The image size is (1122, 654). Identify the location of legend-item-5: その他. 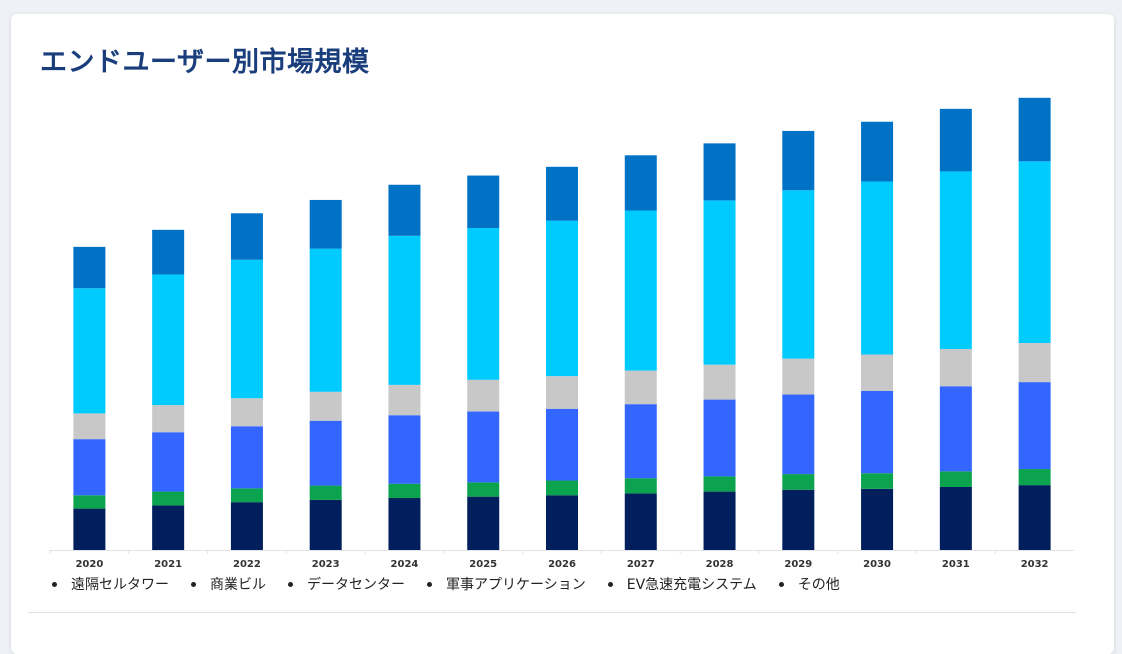
(809, 584).